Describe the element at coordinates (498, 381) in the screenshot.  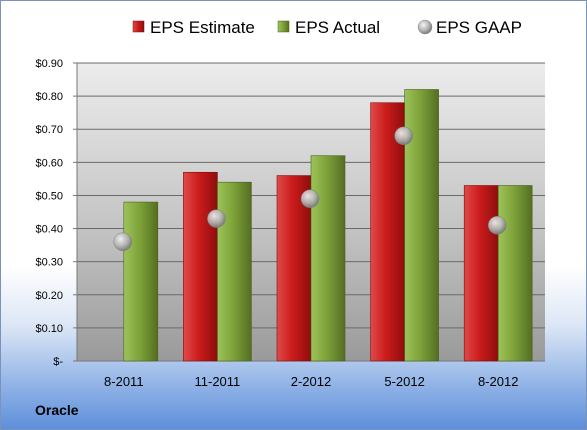
I see `x-category-label: 8-2012` at that location.